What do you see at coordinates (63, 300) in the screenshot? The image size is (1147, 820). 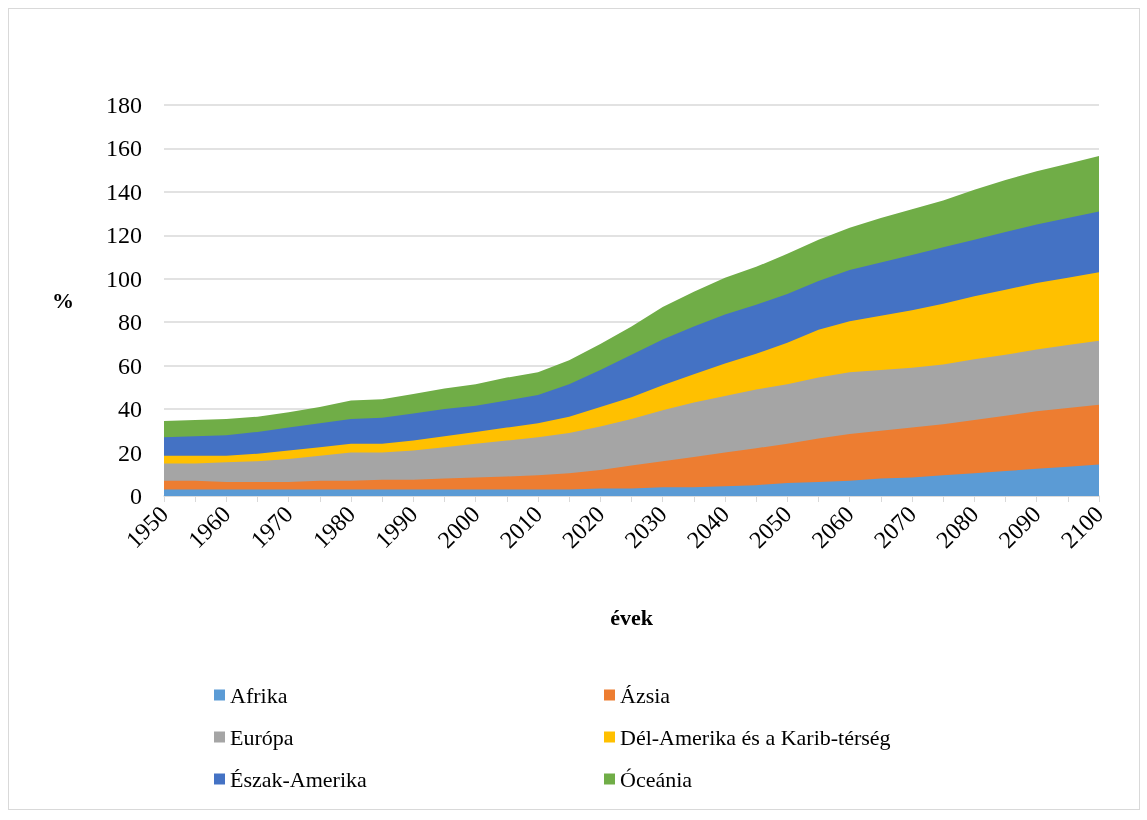 I see `y-axis-title: %` at bounding box center [63, 300].